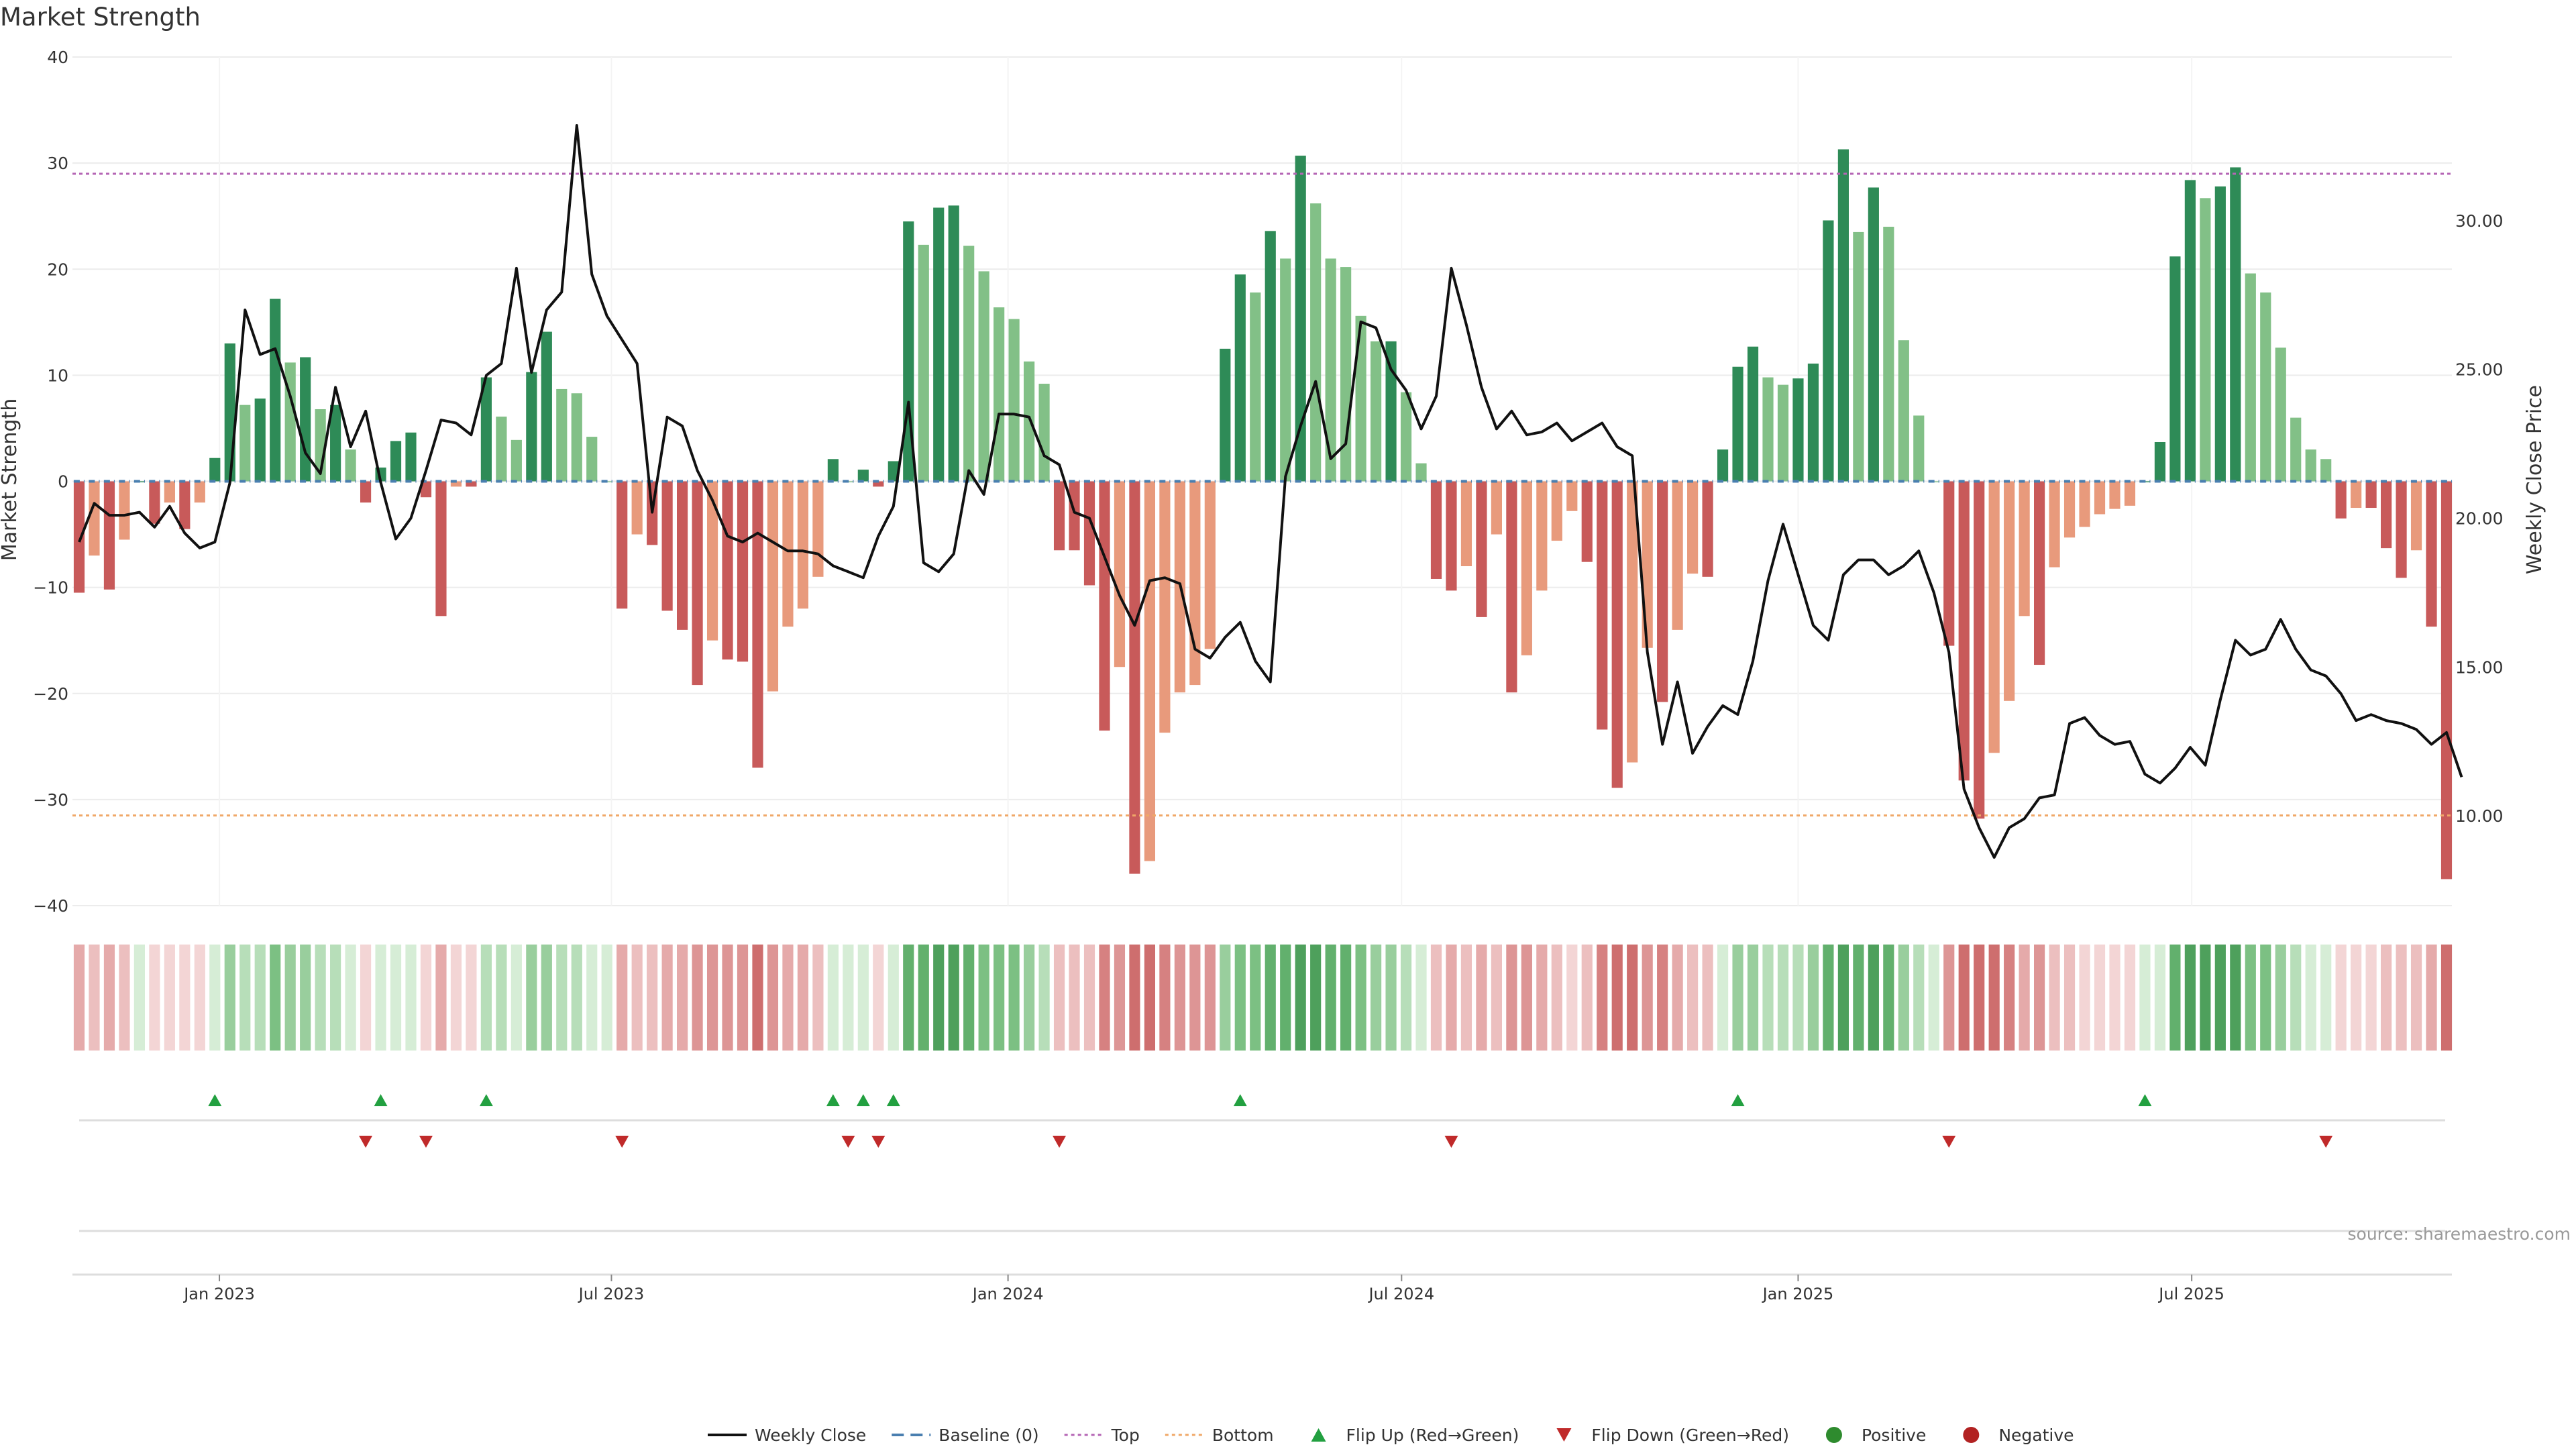 The height and width of the screenshot is (1449, 2576). I want to click on right-y-axis-label: Weekly Close Price, so click(2534, 479).